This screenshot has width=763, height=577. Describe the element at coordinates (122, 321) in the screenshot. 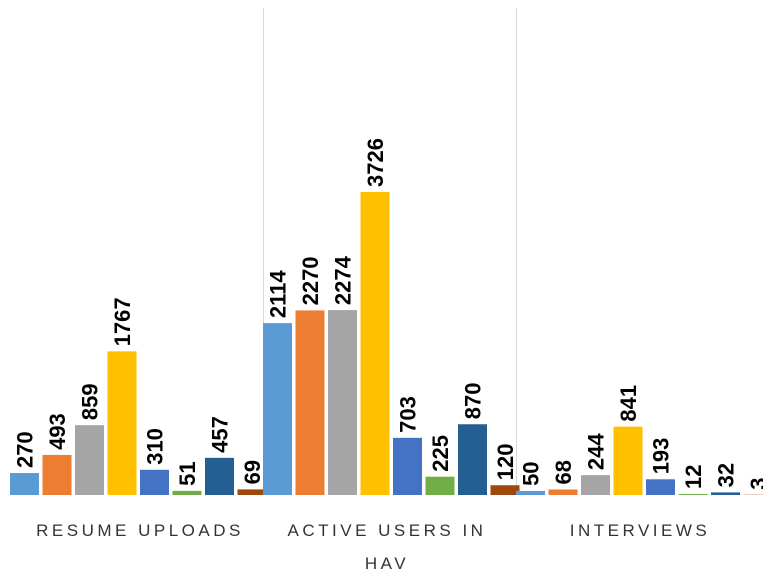

I see `data-label: 1767` at that location.